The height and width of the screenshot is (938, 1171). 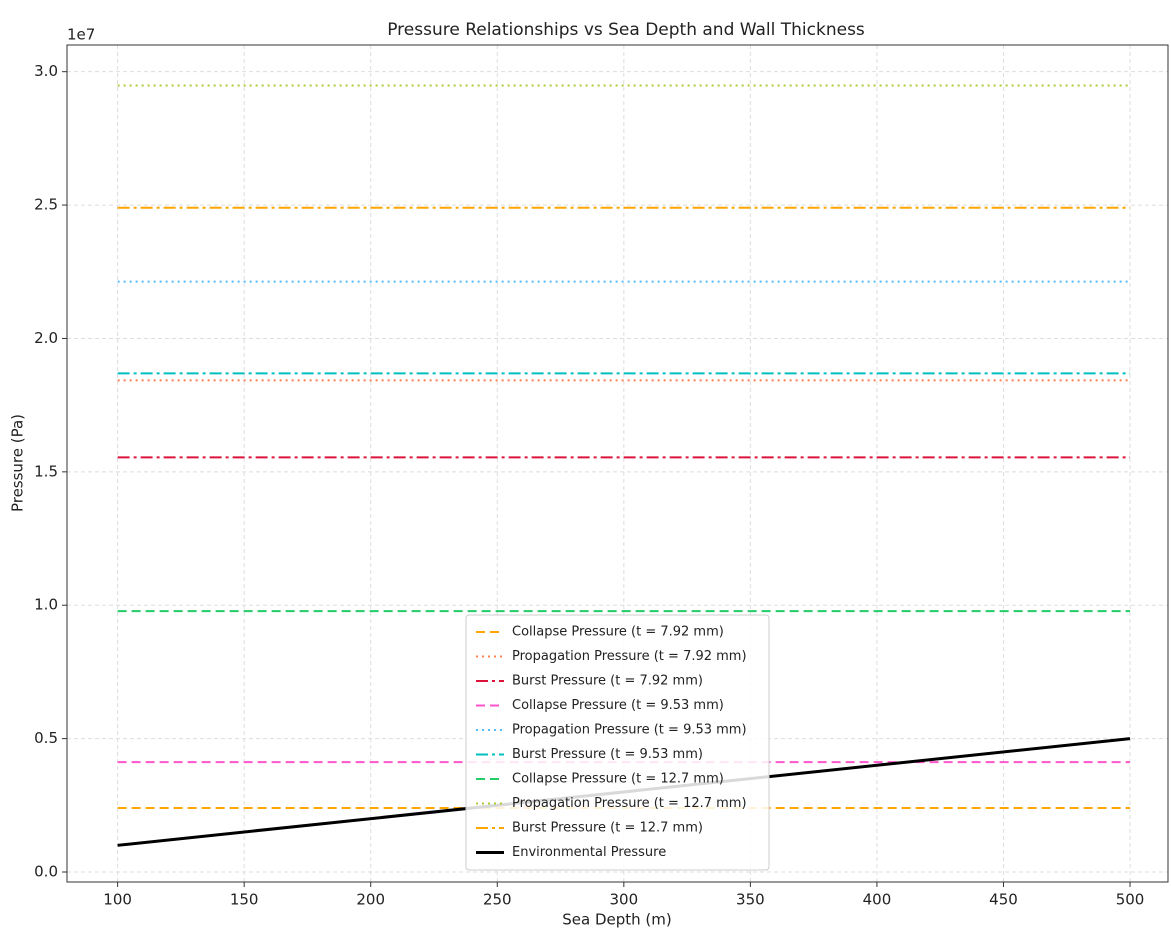 What do you see at coordinates (629, 656) in the screenshot?
I see `legend-label: Propagation Pressure (t = 7.92 mm)` at bounding box center [629, 656].